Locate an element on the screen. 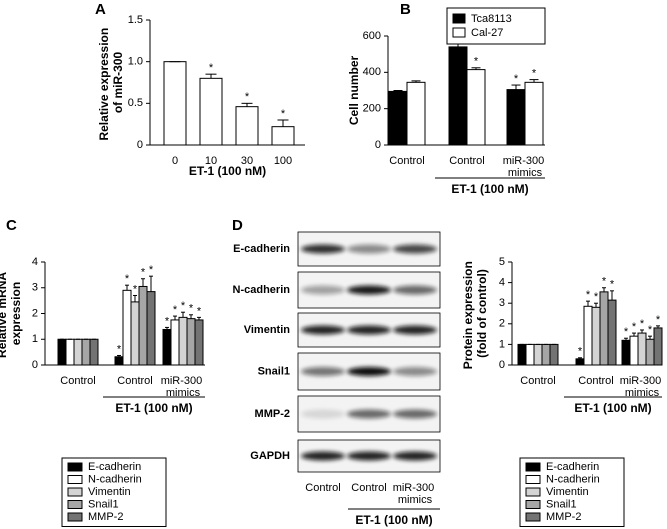 Image resolution: width=667 pixels, height=529 pixels. blot-row-label: GAPDH is located at coordinates (270, 456).